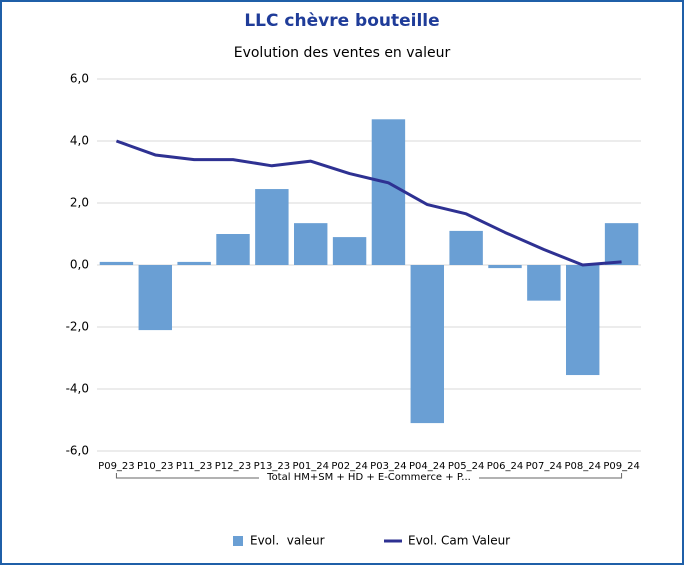 This screenshot has width=684, height=565. Describe the element at coordinates (388, 466) in the screenshot. I see `x-tick-label: P03_24` at that location.